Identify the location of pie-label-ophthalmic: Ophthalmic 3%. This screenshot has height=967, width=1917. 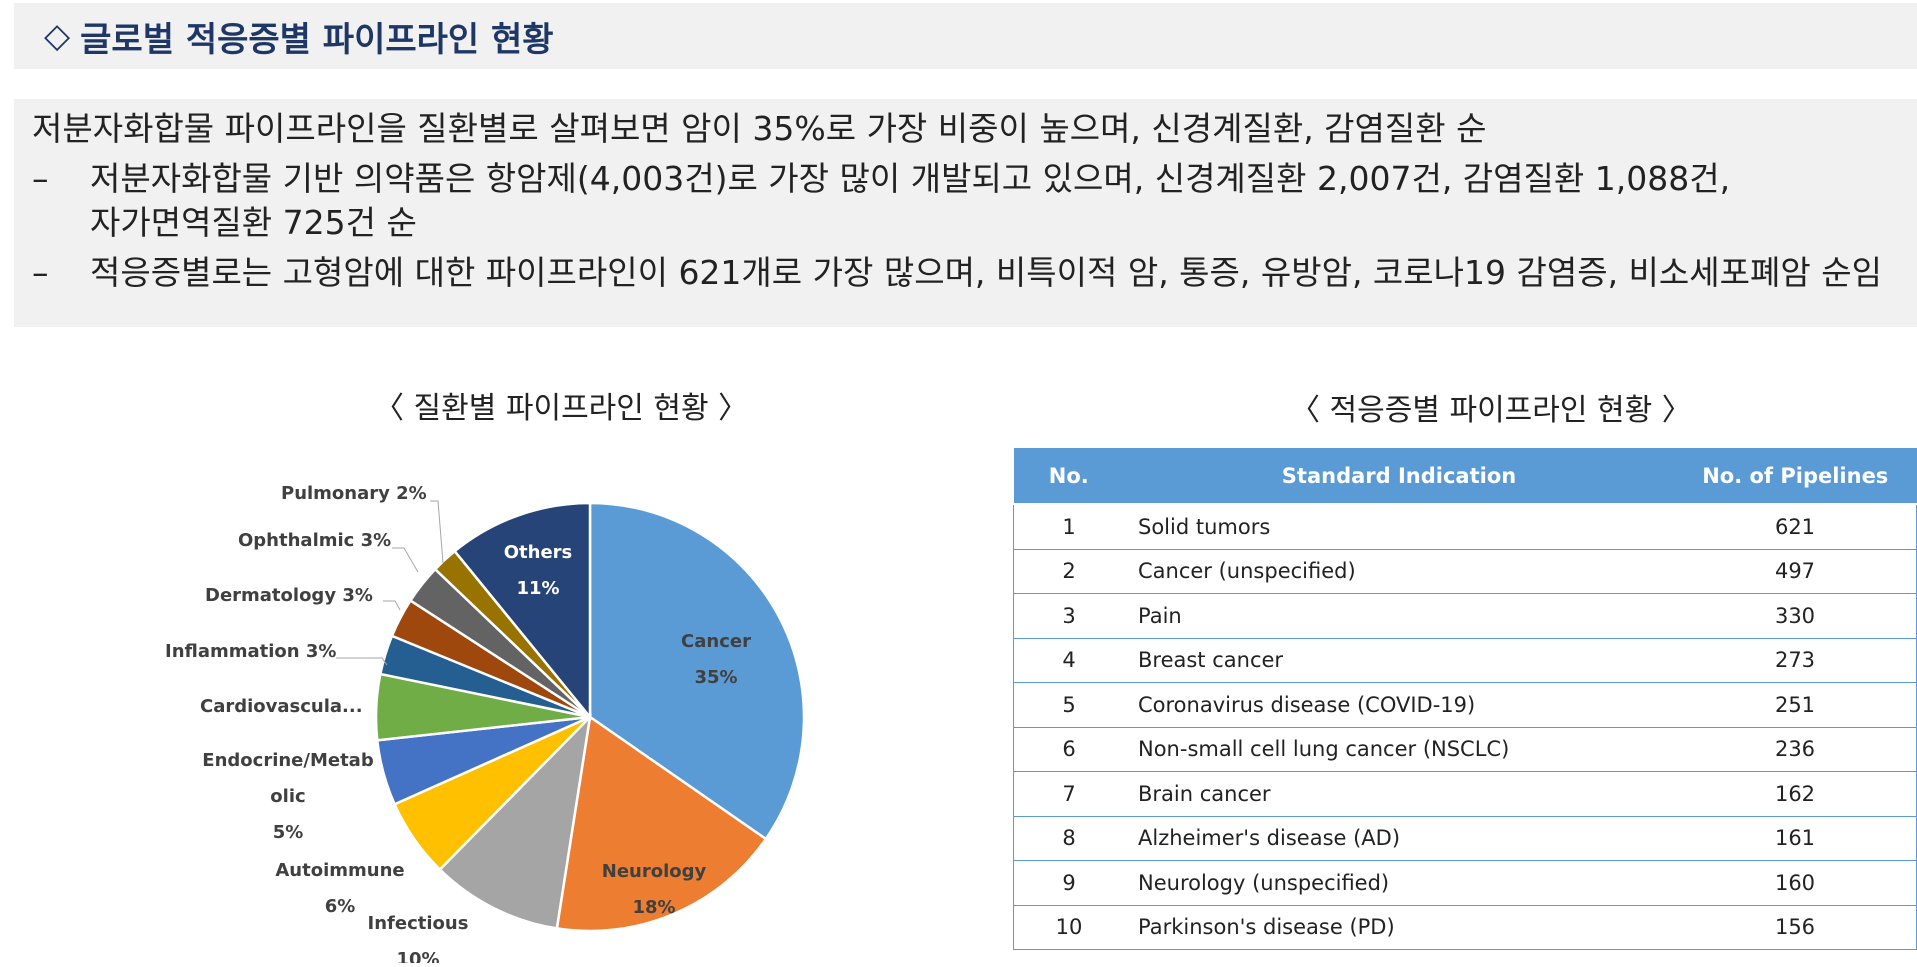
(314, 540).